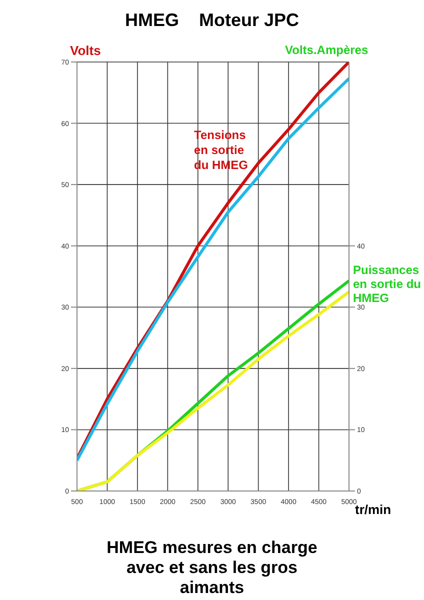  Describe the element at coordinates (373, 509) in the screenshot. I see `x-axis-title: tr/min` at that location.